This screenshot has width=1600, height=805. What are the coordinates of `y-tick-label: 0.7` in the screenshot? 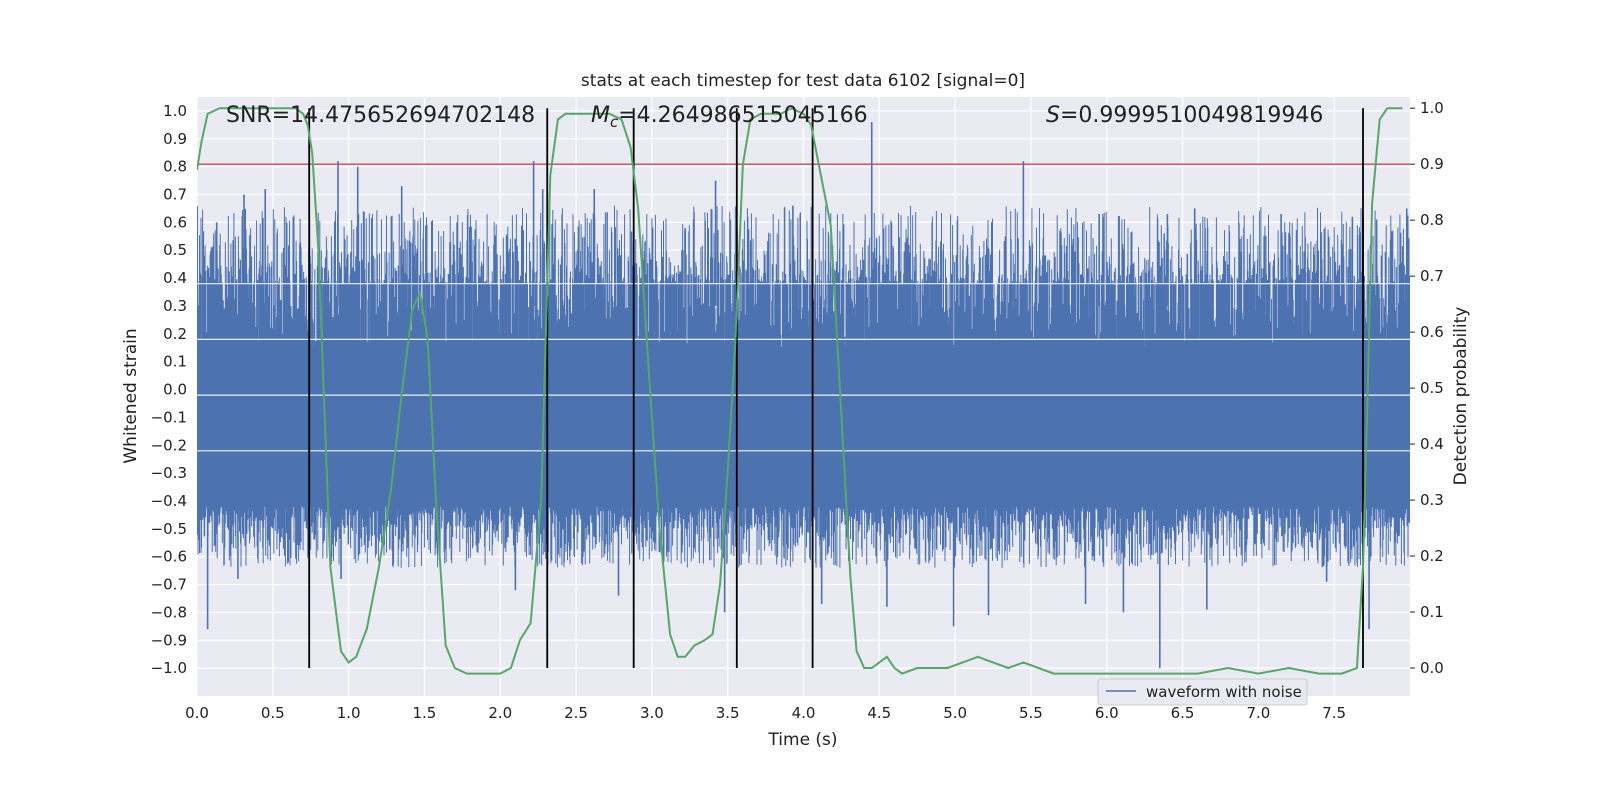 It's located at (175, 195).